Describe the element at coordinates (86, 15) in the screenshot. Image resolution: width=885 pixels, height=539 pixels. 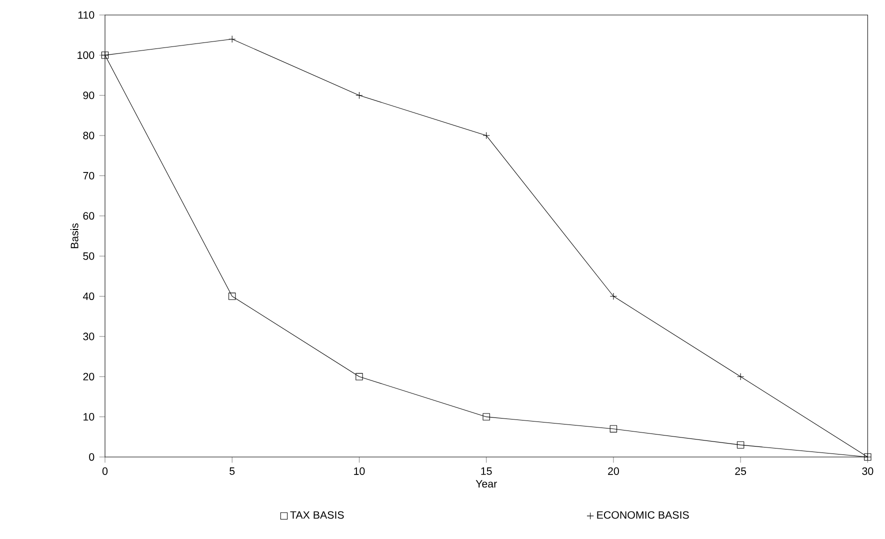
I see `y-tick-label: 110` at that location.